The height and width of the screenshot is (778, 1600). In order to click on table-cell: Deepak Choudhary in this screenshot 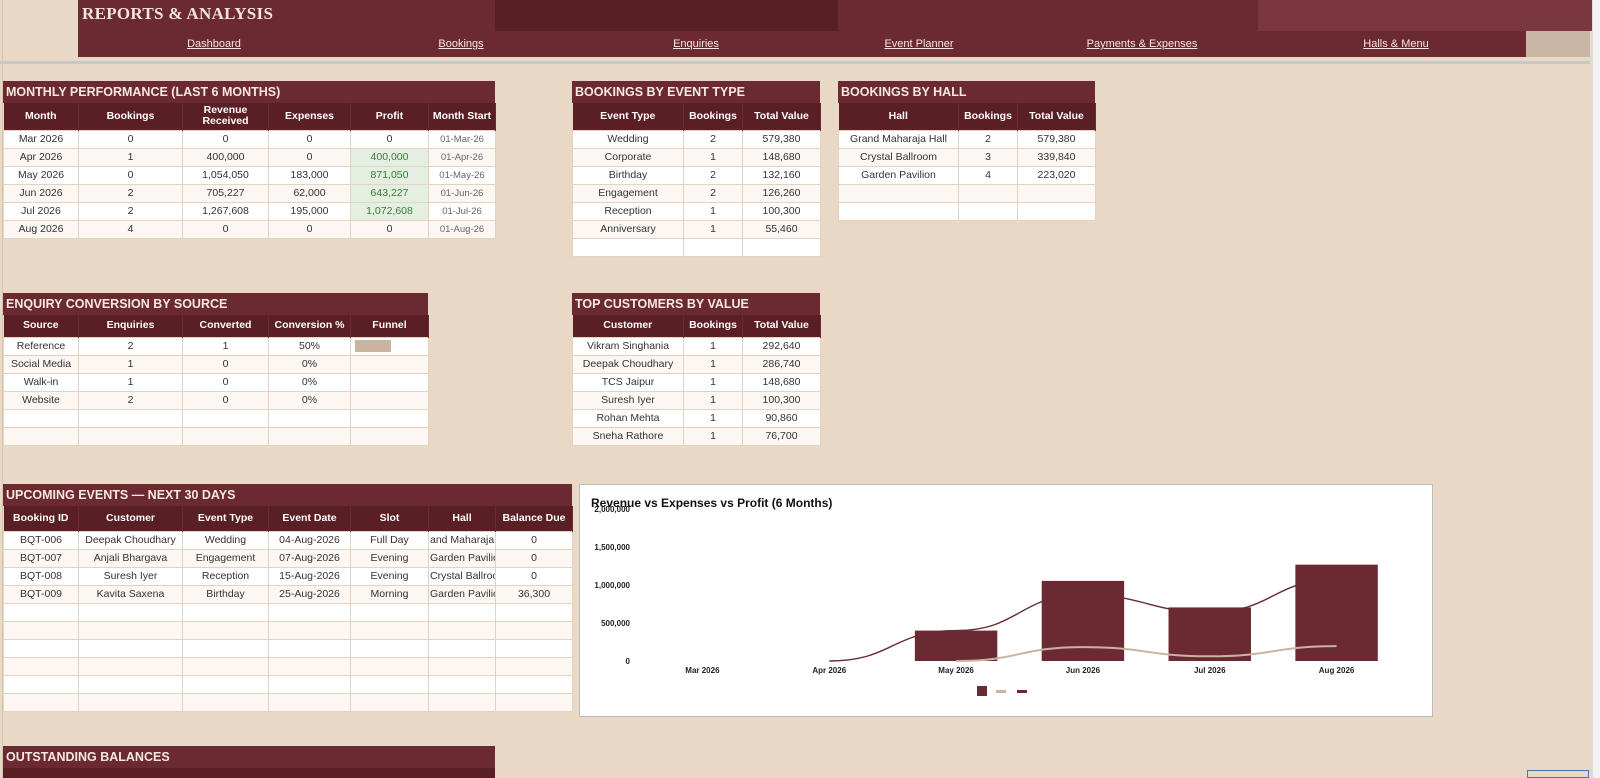, I will do `click(130, 540)`.